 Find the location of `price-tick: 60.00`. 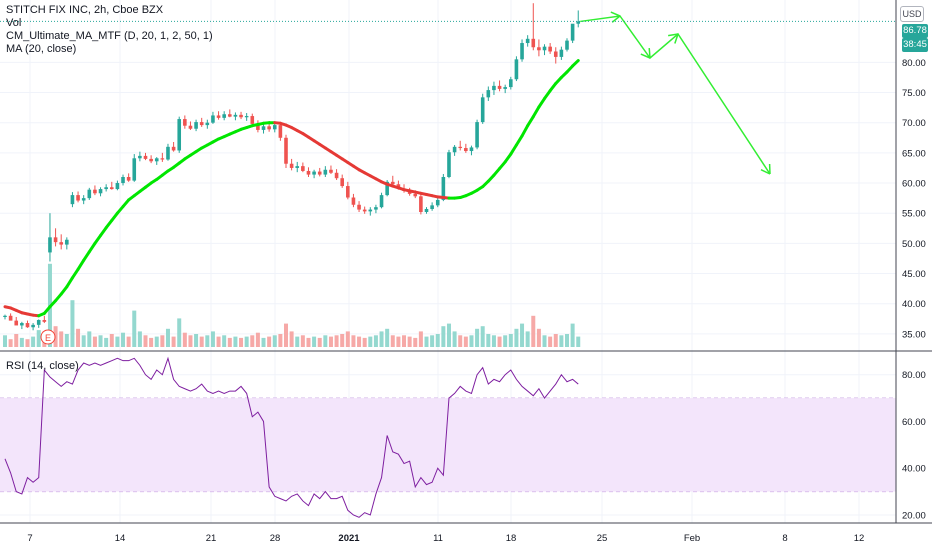

price-tick: 60.00 is located at coordinates (914, 184).